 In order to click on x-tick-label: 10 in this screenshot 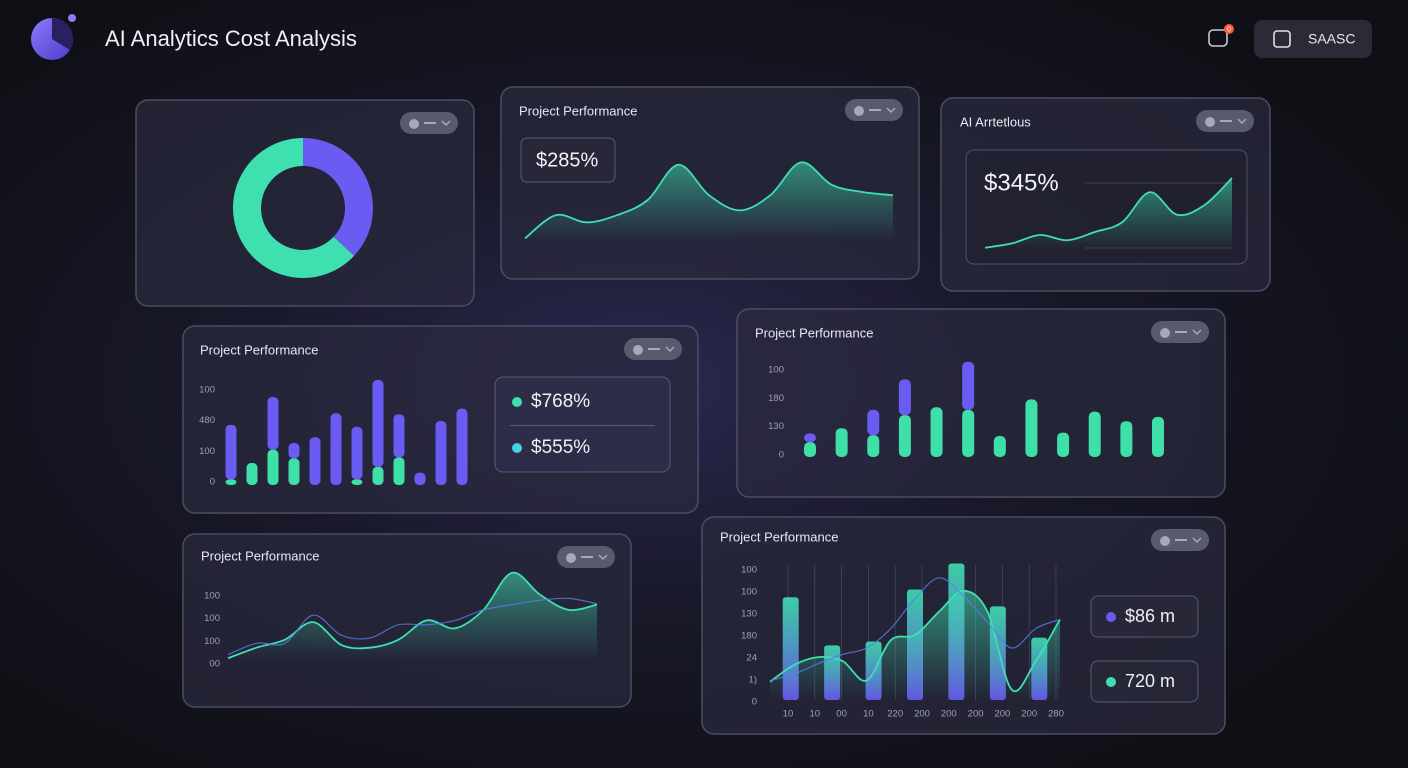, I will do `click(868, 714)`.